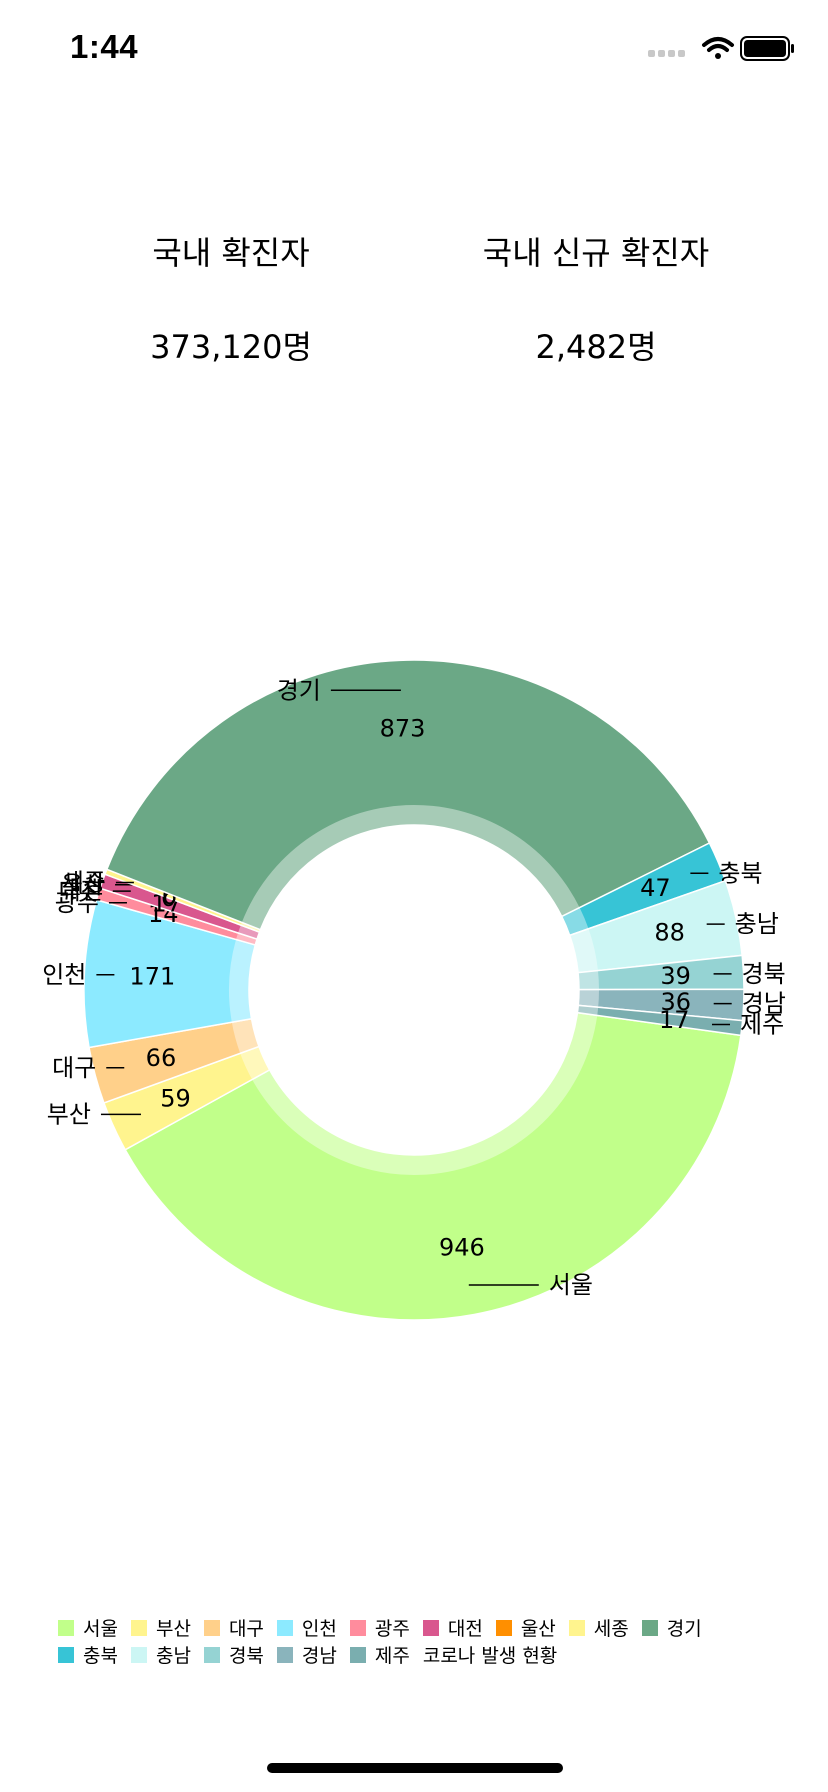  I want to click on slice-value-label: 47, so click(655, 888).